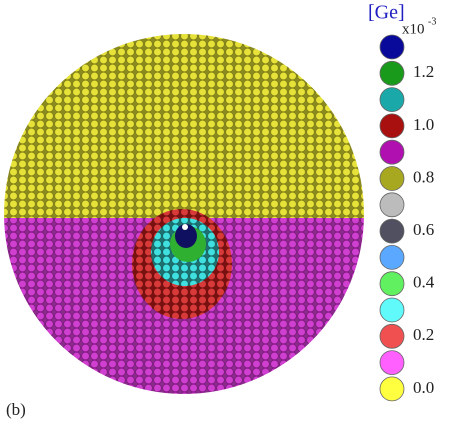 This screenshot has width=450, height=427. I want to click on legend-label: 0.8, so click(423, 176).